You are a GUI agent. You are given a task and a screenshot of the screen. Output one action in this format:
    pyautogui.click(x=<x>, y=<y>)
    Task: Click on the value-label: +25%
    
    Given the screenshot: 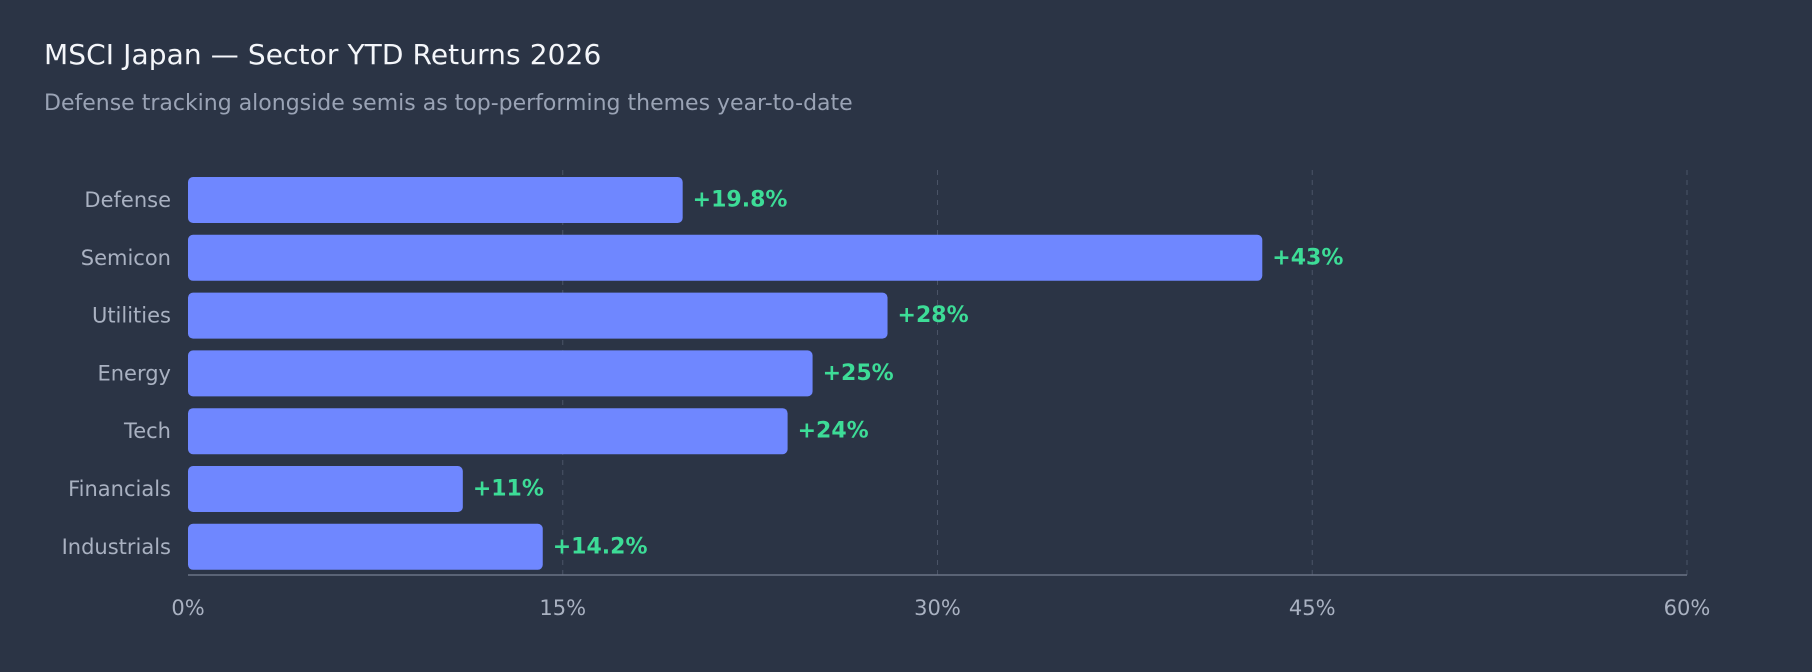 What is the action you would take?
    pyautogui.click(x=858, y=373)
    